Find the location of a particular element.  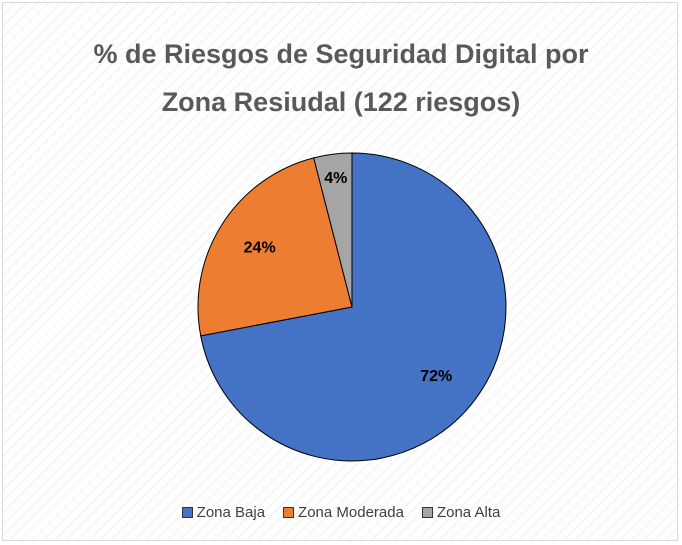

data-label: 24% is located at coordinates (260, 248).